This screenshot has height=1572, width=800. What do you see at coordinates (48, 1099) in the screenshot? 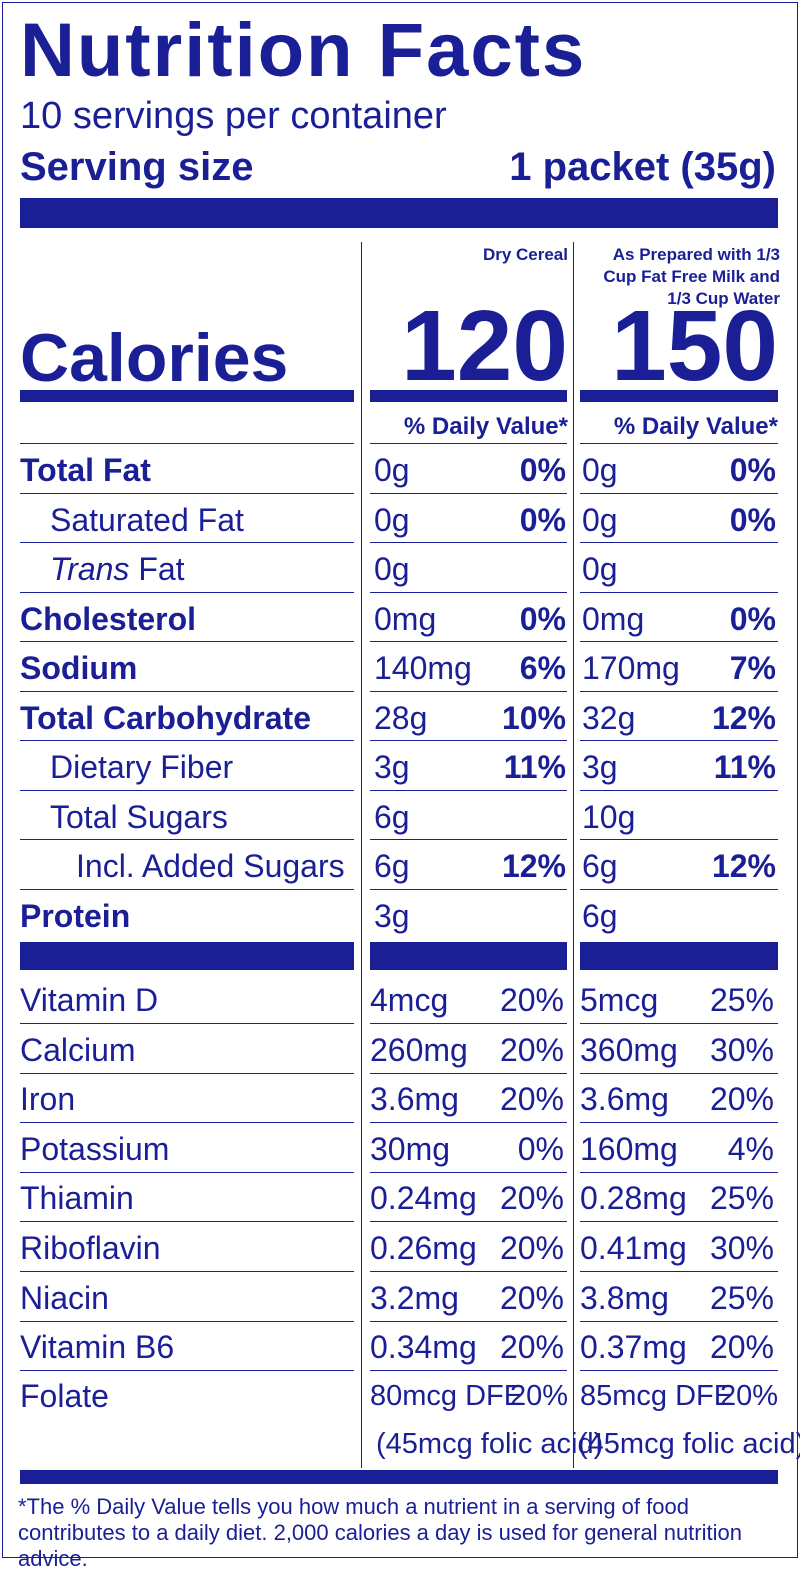
I see `vitamin-name: Iron` at bounding box center [48, 1099].